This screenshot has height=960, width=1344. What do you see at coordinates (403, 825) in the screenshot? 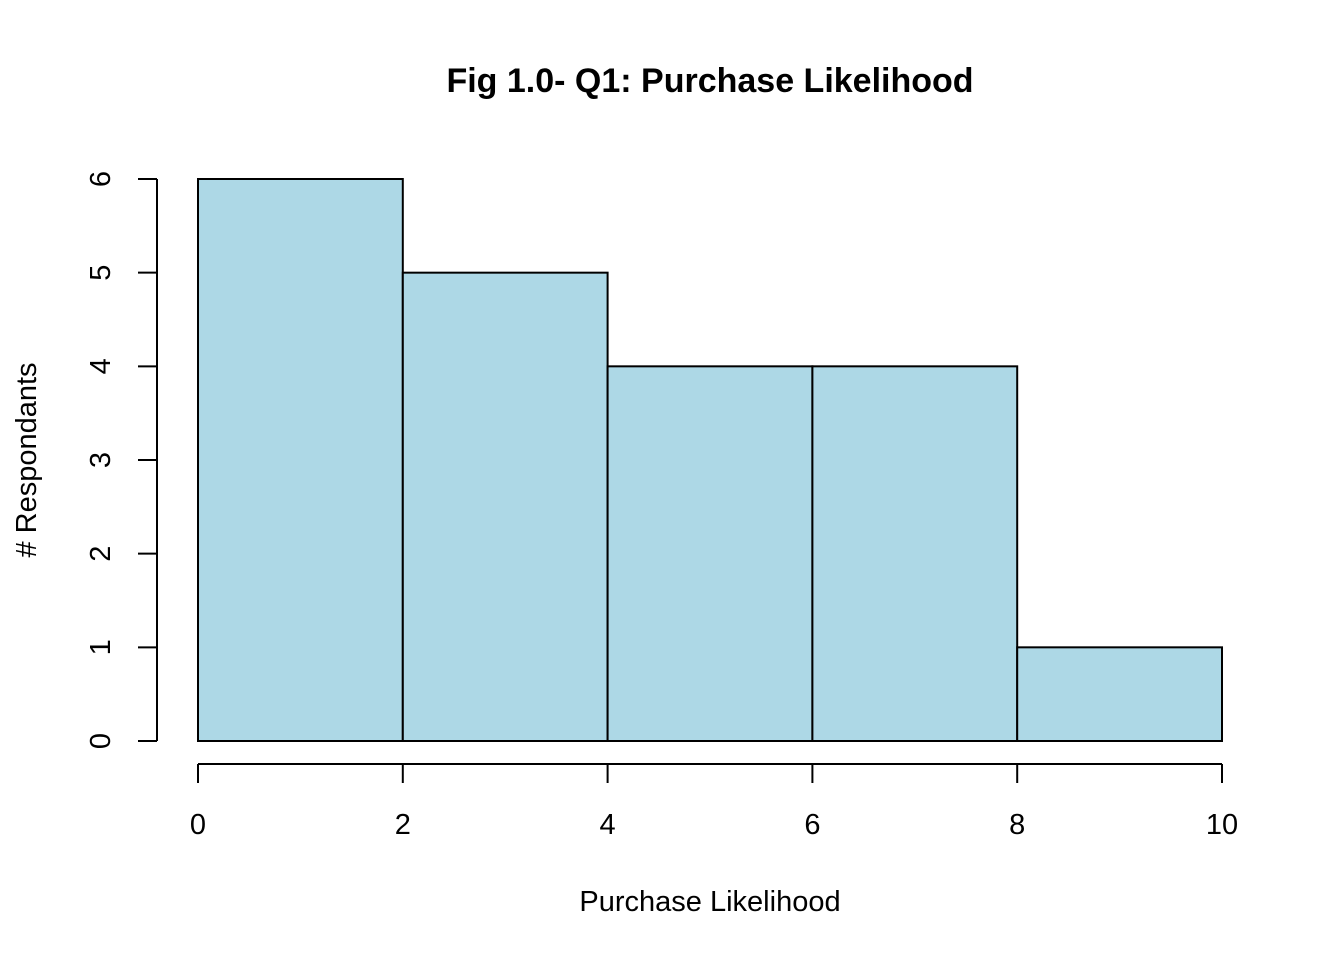
I see `x-tick-label: 2` at bounding box center [403, 825].